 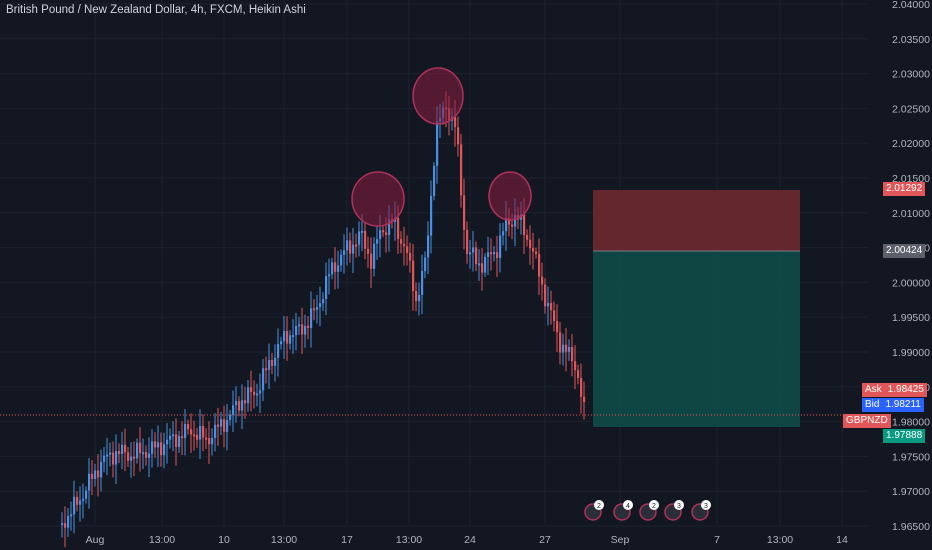 I want to click on right-shoulder-circle, so click(x=510, y=196).